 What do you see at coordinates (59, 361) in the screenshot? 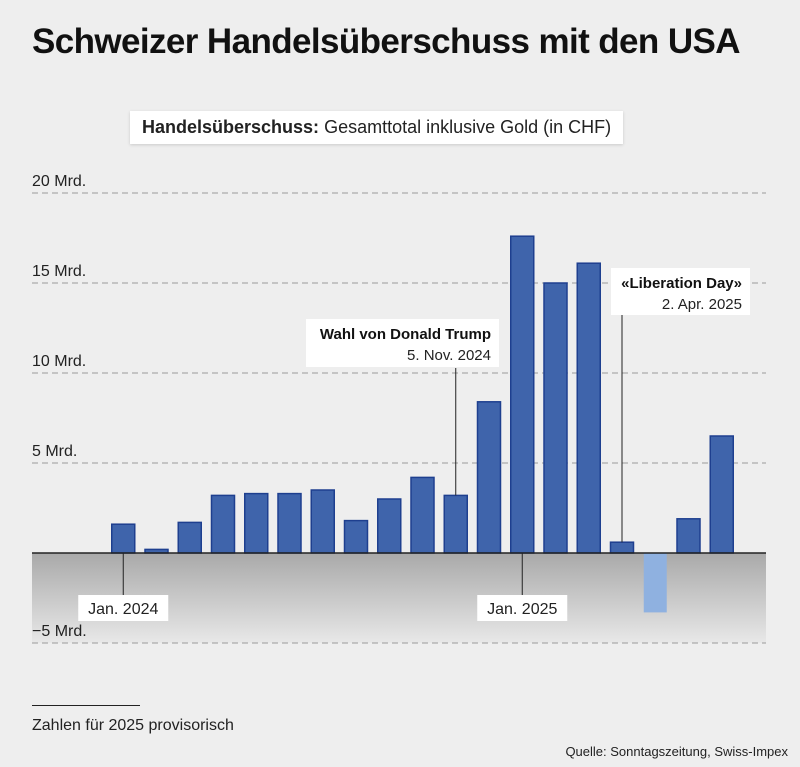
I see `y-tick-label: 10 Mrd.` at bounding box center [59, 361].